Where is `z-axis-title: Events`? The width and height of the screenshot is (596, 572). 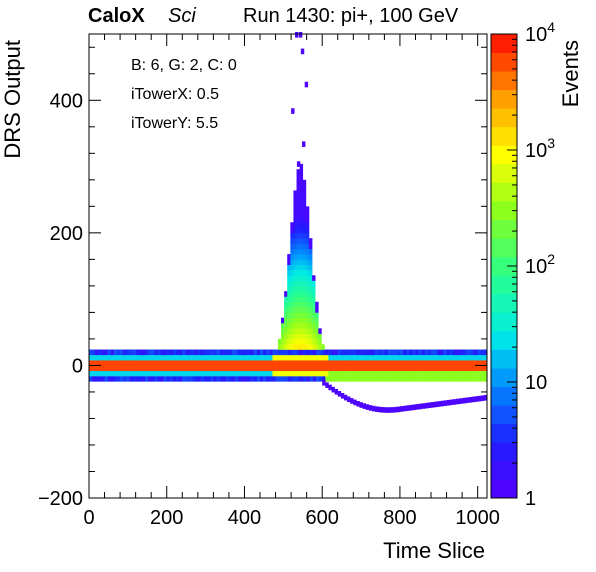
z-axis-title: Events is located at coordinates (570, 73).